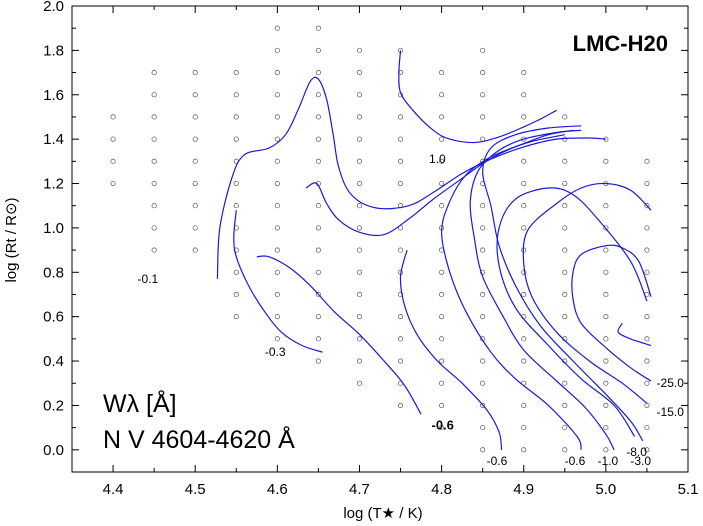 This screenshot has height=526, width=703. What do you see at coordinates (640, 461) in the screenshot?
I see `contour-label: -3.0` at bounding box center [640, 461].